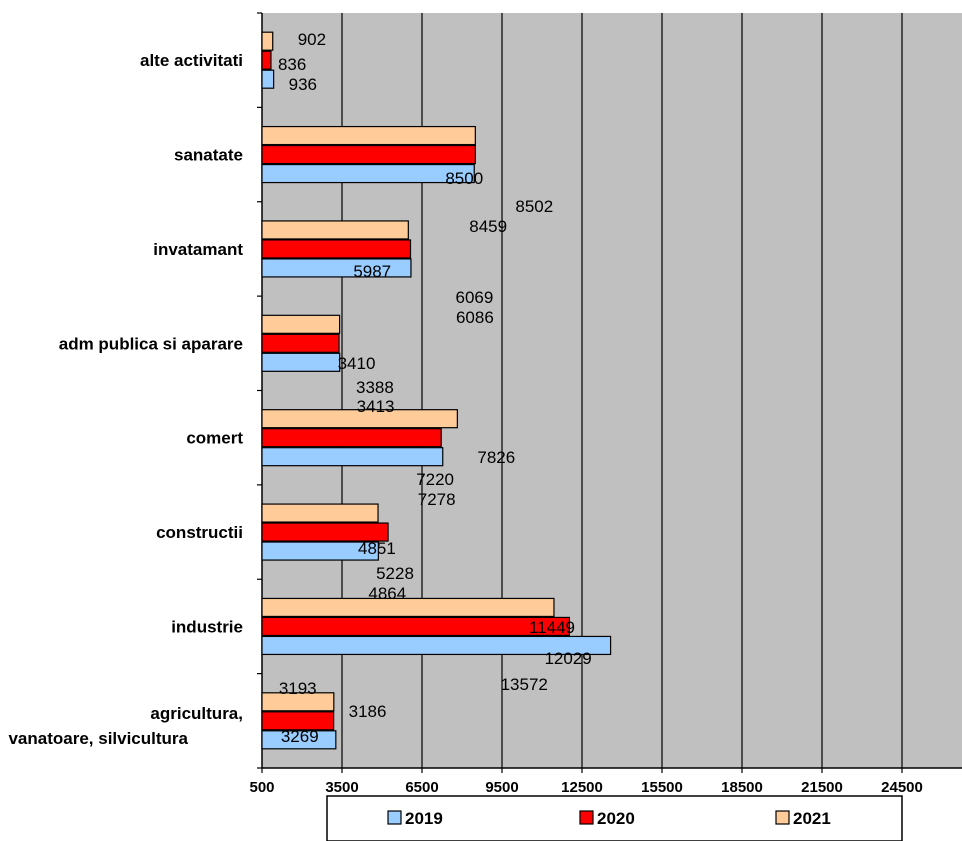 This screenshot has height=841, width=962. I want to click on data-label-2019-6: 13572, so click(524, 684).